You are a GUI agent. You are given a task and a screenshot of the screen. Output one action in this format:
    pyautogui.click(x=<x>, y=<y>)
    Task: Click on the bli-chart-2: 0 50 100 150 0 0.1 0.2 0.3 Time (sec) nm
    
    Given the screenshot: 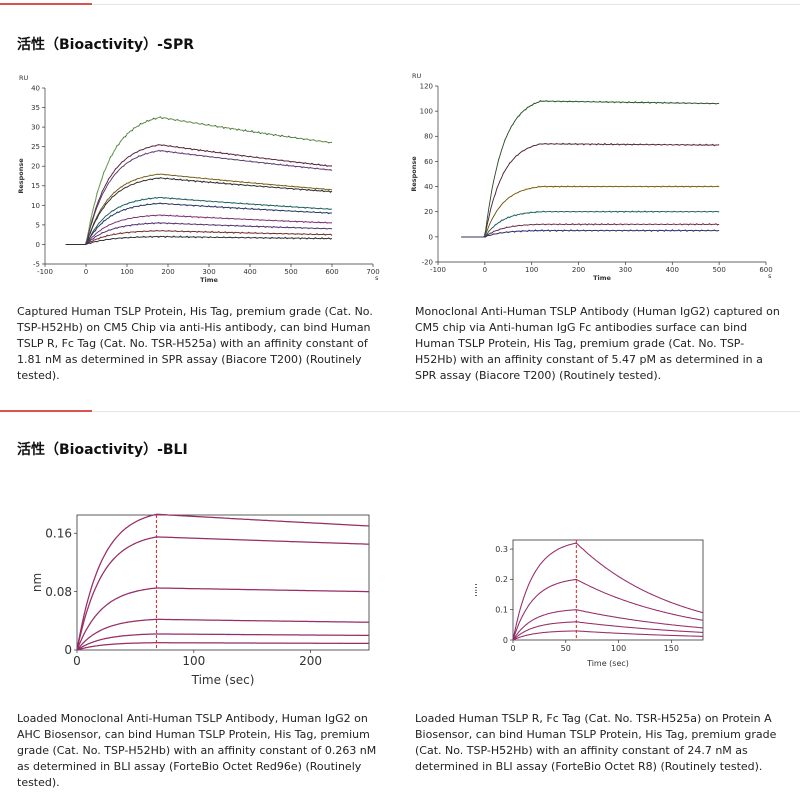 What is the action you would take?
    pyautogui.click(x=589, y=603)
    